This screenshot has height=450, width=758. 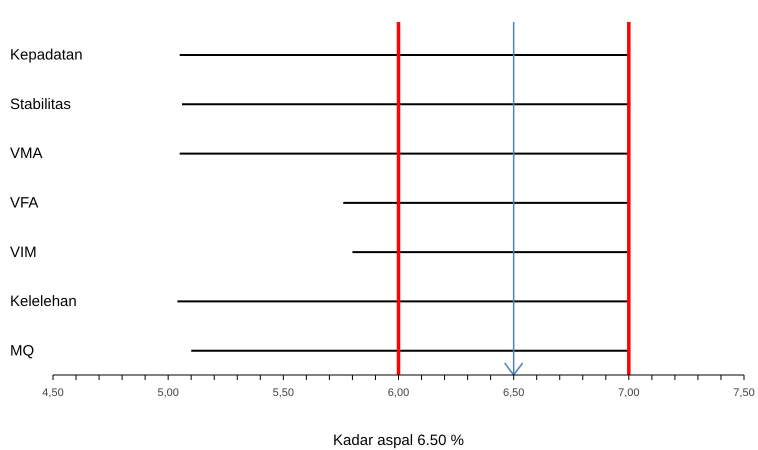 I want to click on x-tick-label: 6,50, so click(x=513, y=393).